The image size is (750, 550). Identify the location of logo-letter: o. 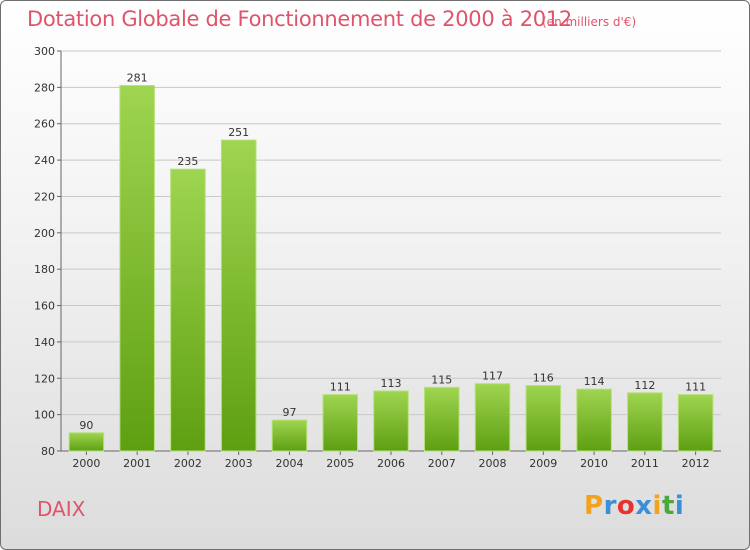
(626, 506).